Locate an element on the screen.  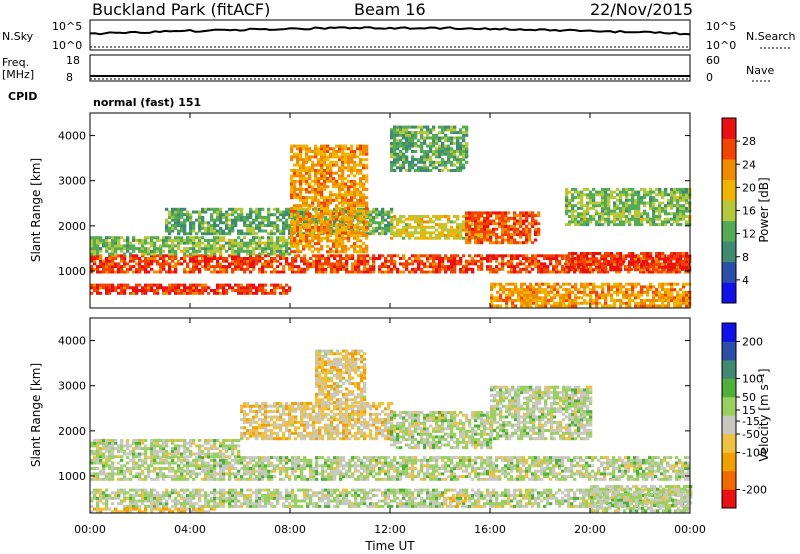
colorbar-segment is located at coordinates (729, 128).